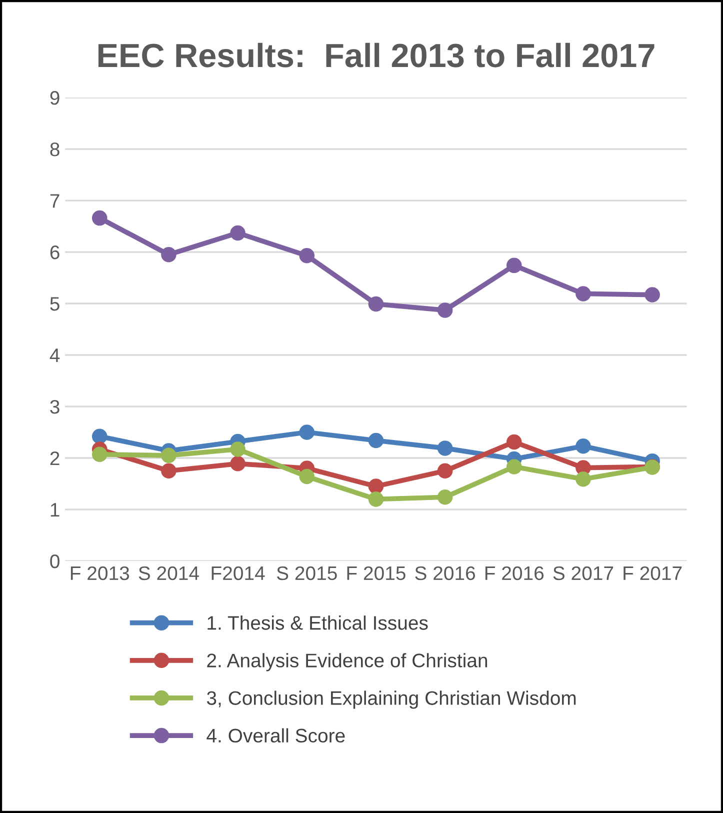 The height and width of the screenshot is (813, 723). I want to click on y-tick-label: 3, so click(55, 407).